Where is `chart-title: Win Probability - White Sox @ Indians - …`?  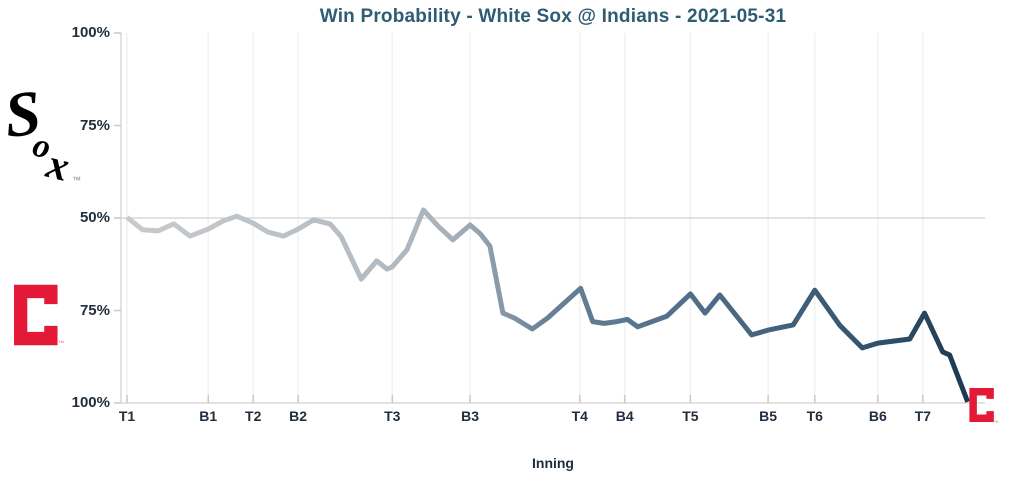 chart-title: Win Probability - White Sox @ Indians - … is located at coordinates (553, 16).